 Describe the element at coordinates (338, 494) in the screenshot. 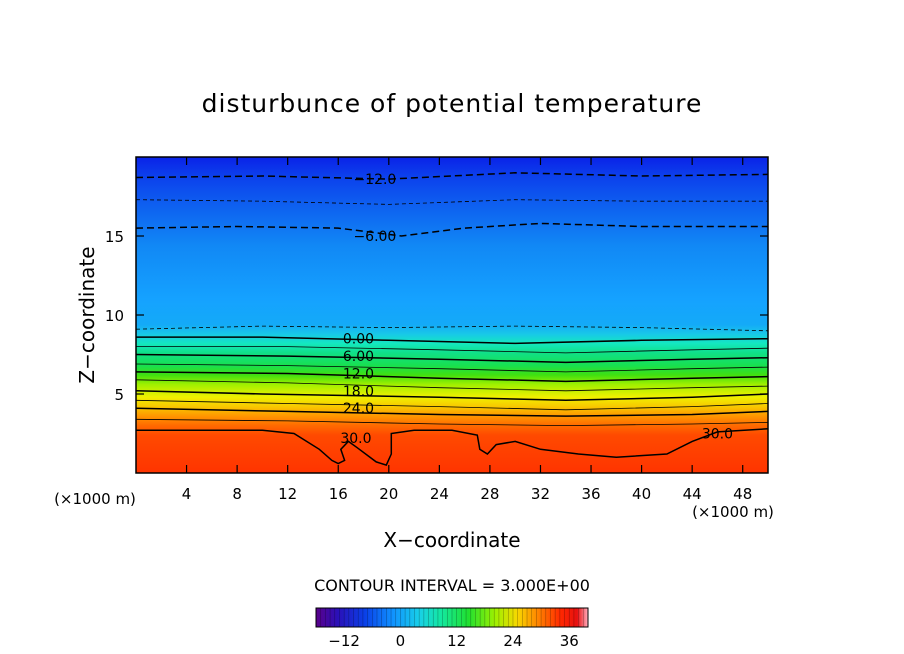

I see `x-tick-label: 16` at that location.